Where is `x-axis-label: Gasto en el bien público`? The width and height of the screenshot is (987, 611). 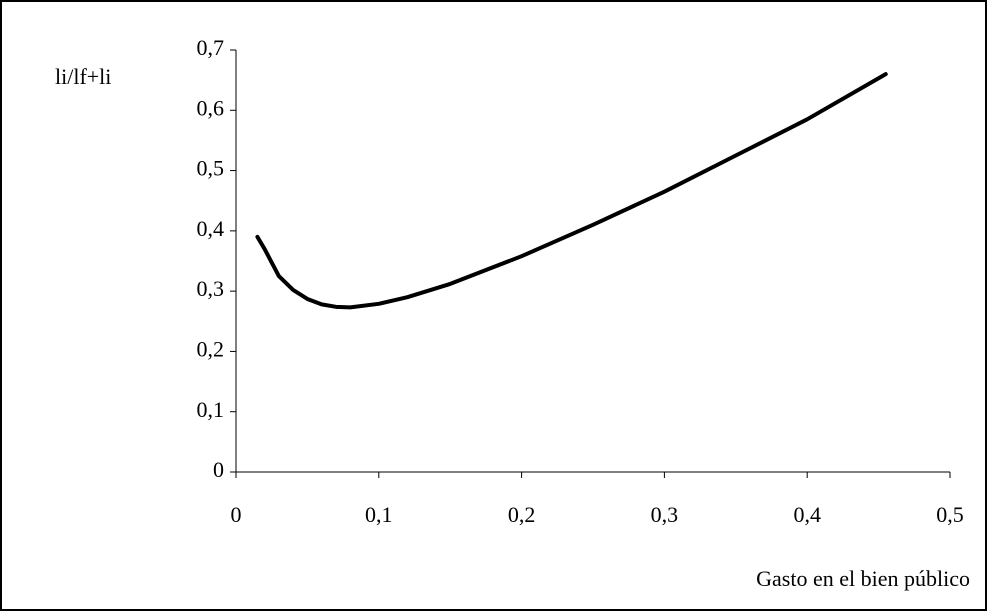 x-axis-label: Gasto en el bien público is located at coordinates (863, 578).